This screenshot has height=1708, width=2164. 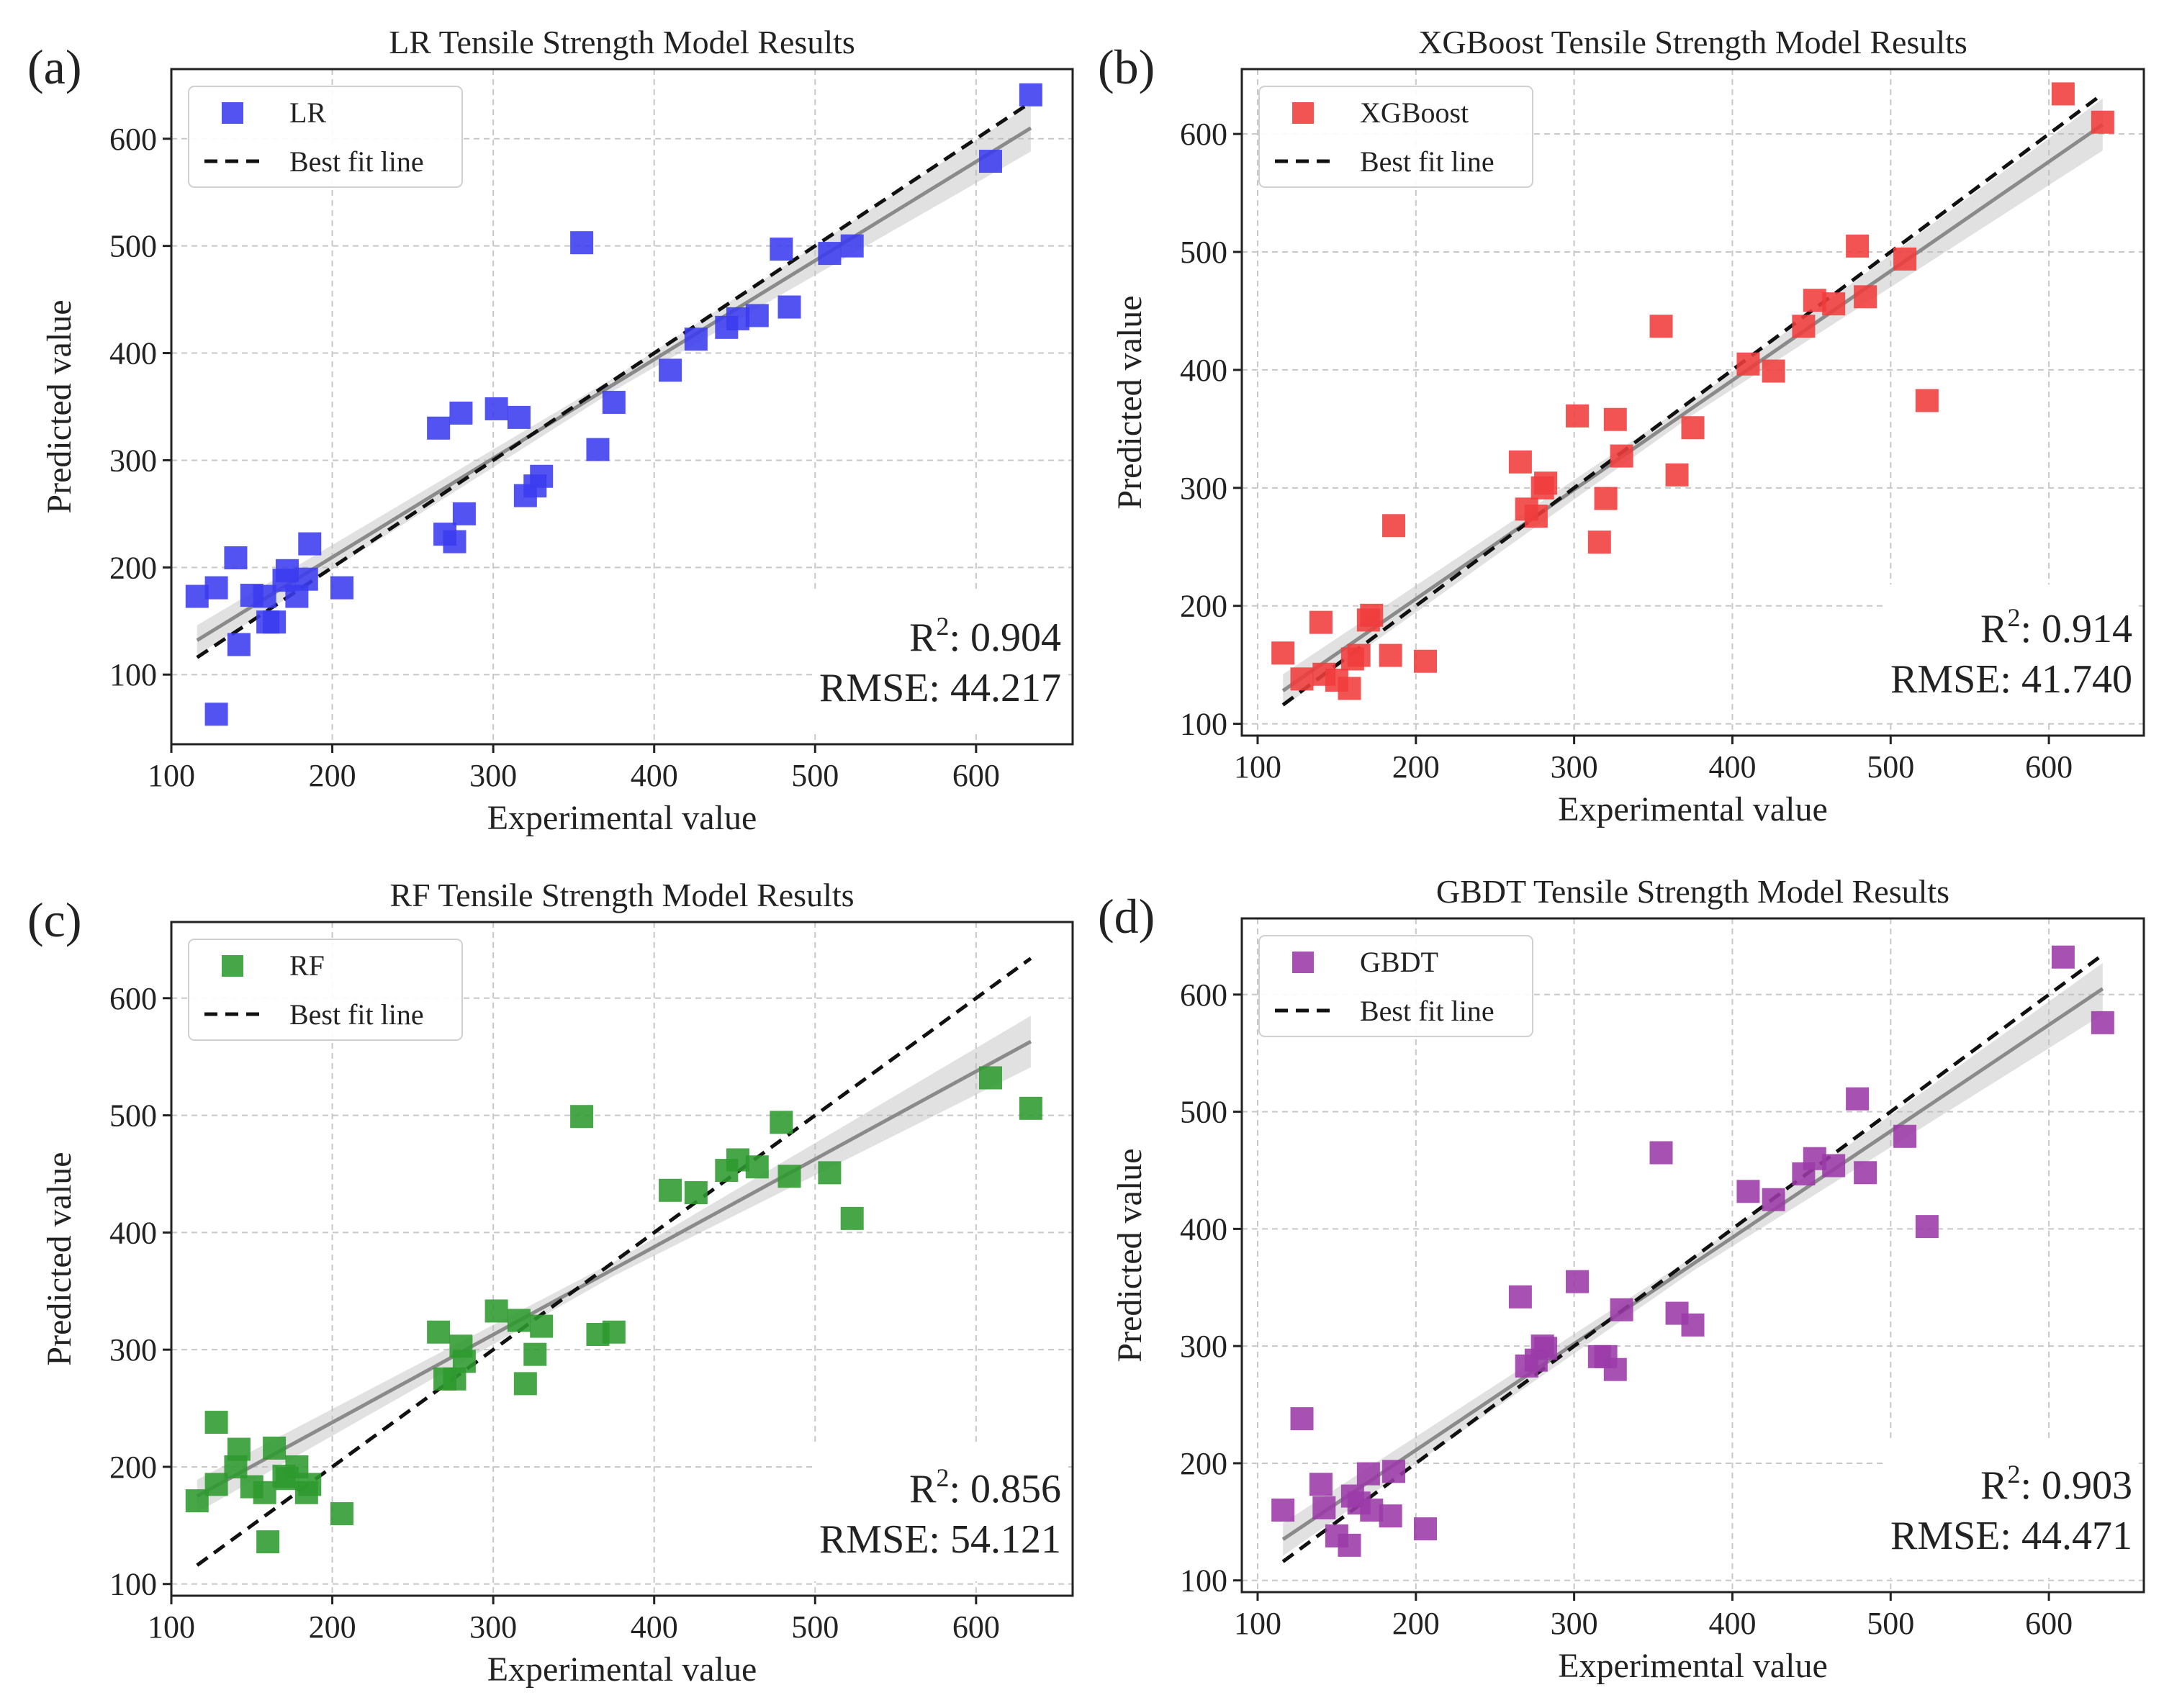 What do you see at coordinates (2056, 1484) in the screenshot?
I see `r2-value: R2: 0.903` at bounding box center [2056, 1484].